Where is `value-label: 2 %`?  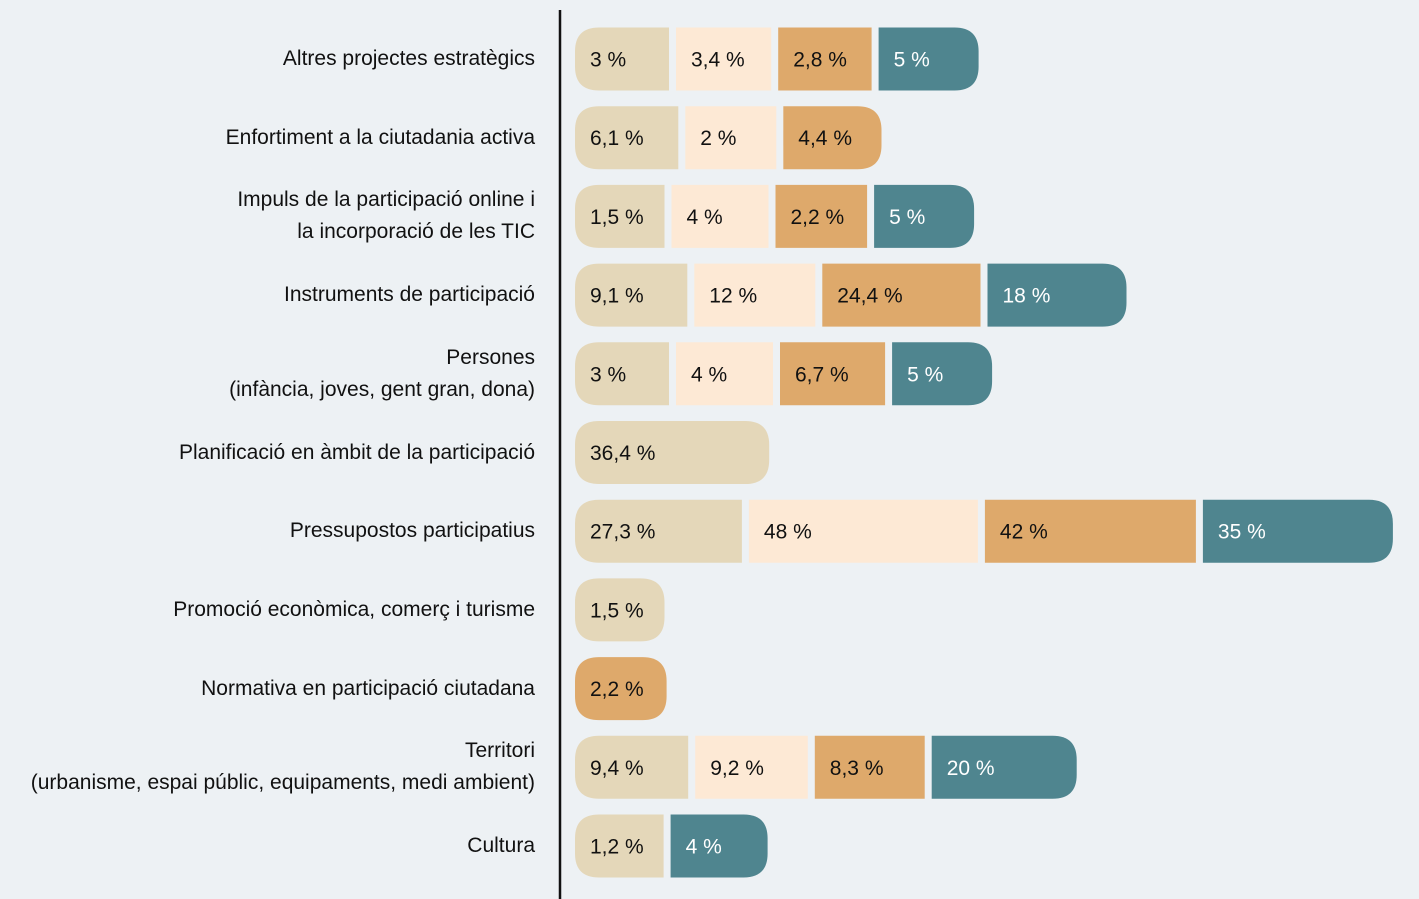
value-label: 2 % is located at coordinates (718, 138).